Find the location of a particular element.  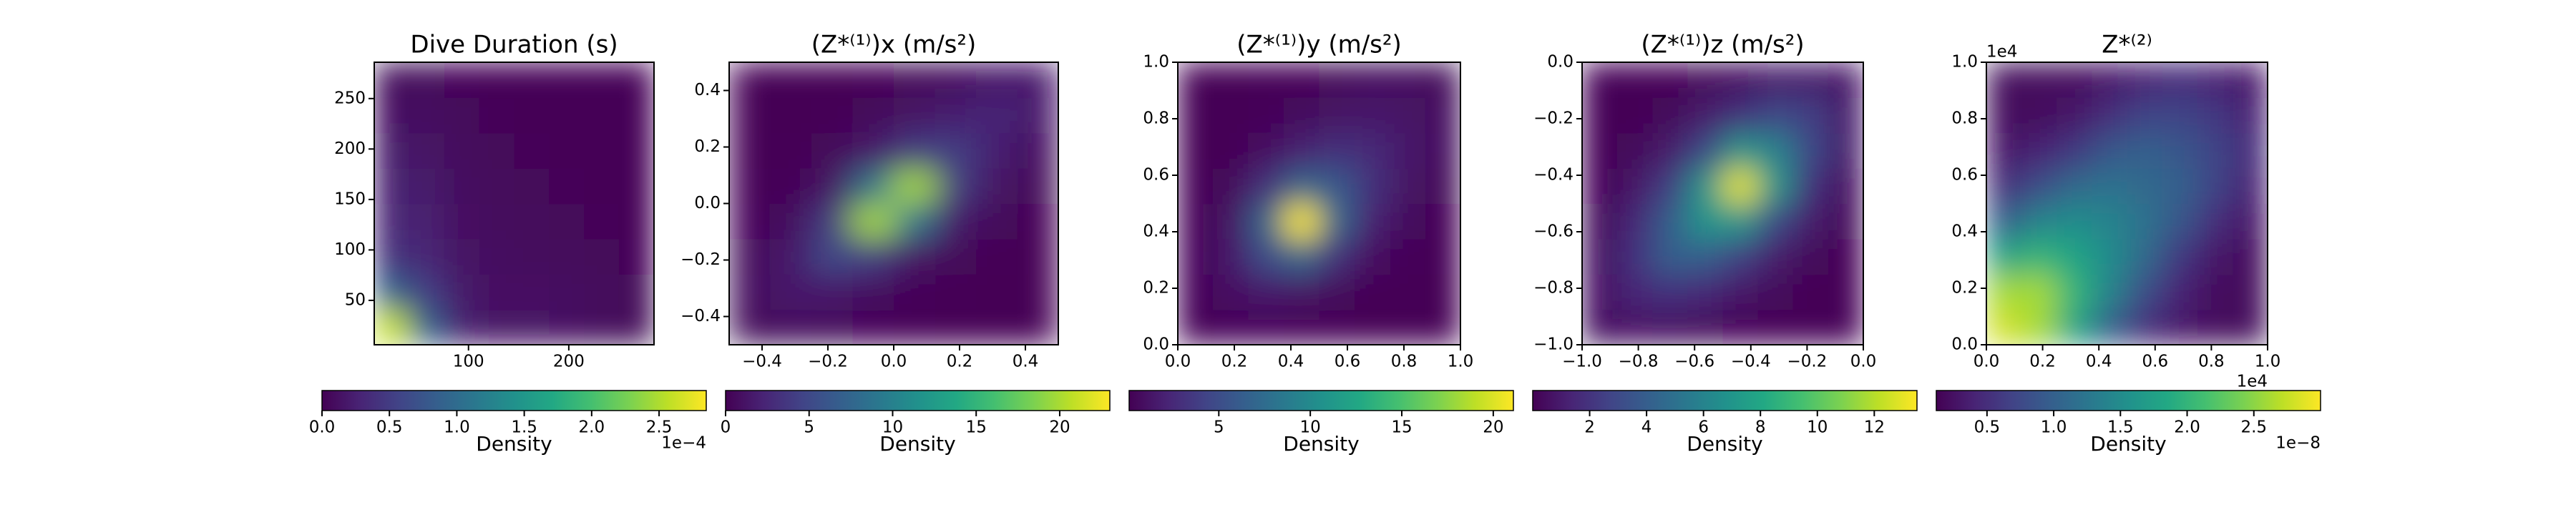

heatmap is located at coordinates (1319, 204).